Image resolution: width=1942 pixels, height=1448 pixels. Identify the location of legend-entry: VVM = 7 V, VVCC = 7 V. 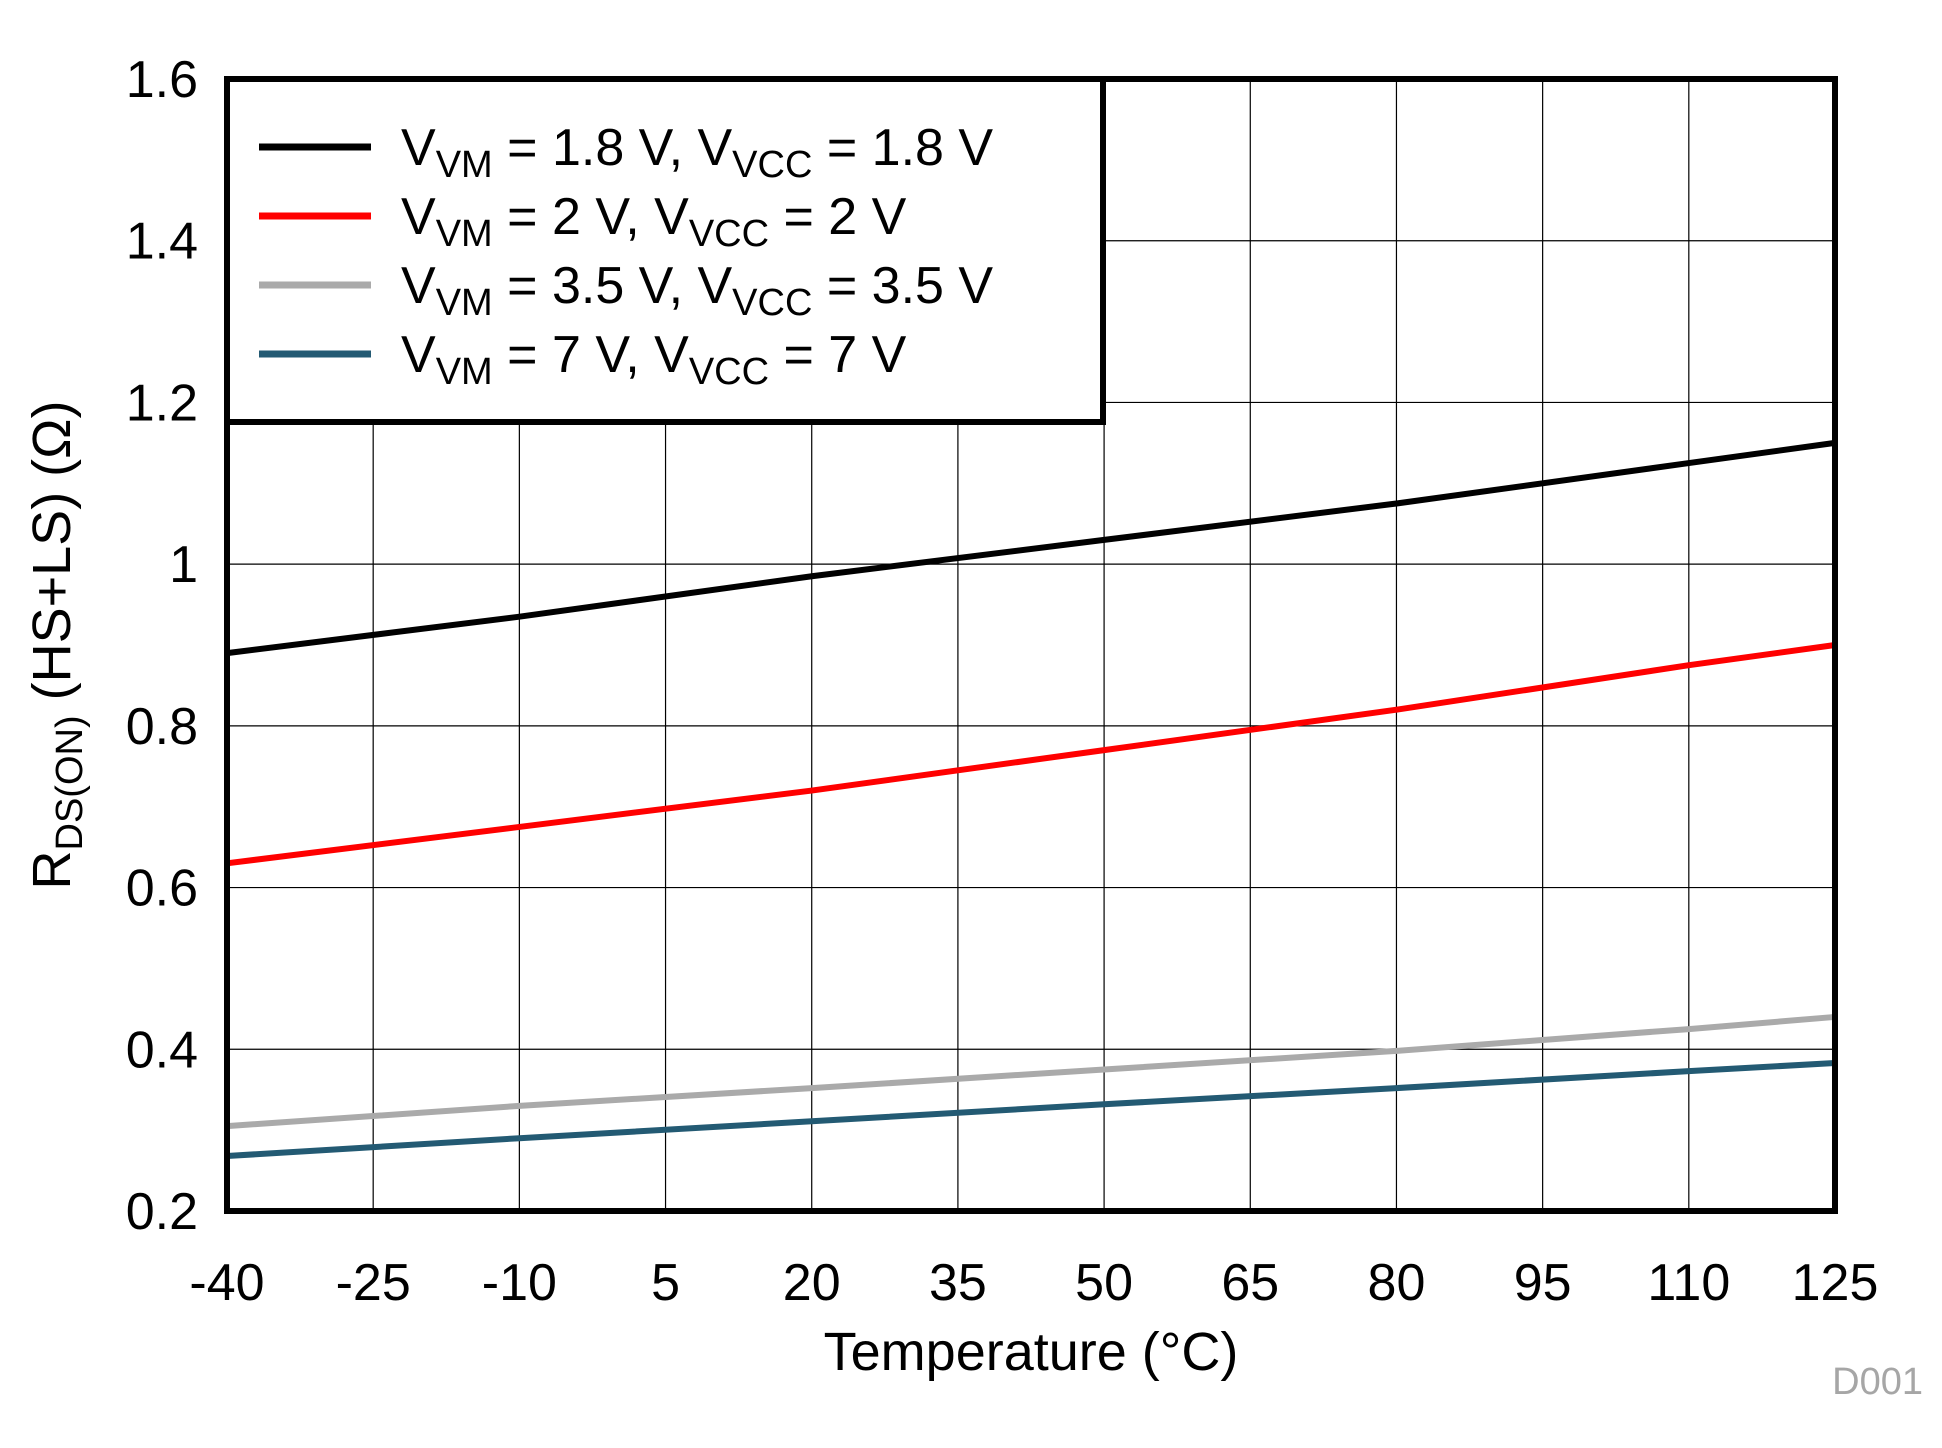
(654, 359).